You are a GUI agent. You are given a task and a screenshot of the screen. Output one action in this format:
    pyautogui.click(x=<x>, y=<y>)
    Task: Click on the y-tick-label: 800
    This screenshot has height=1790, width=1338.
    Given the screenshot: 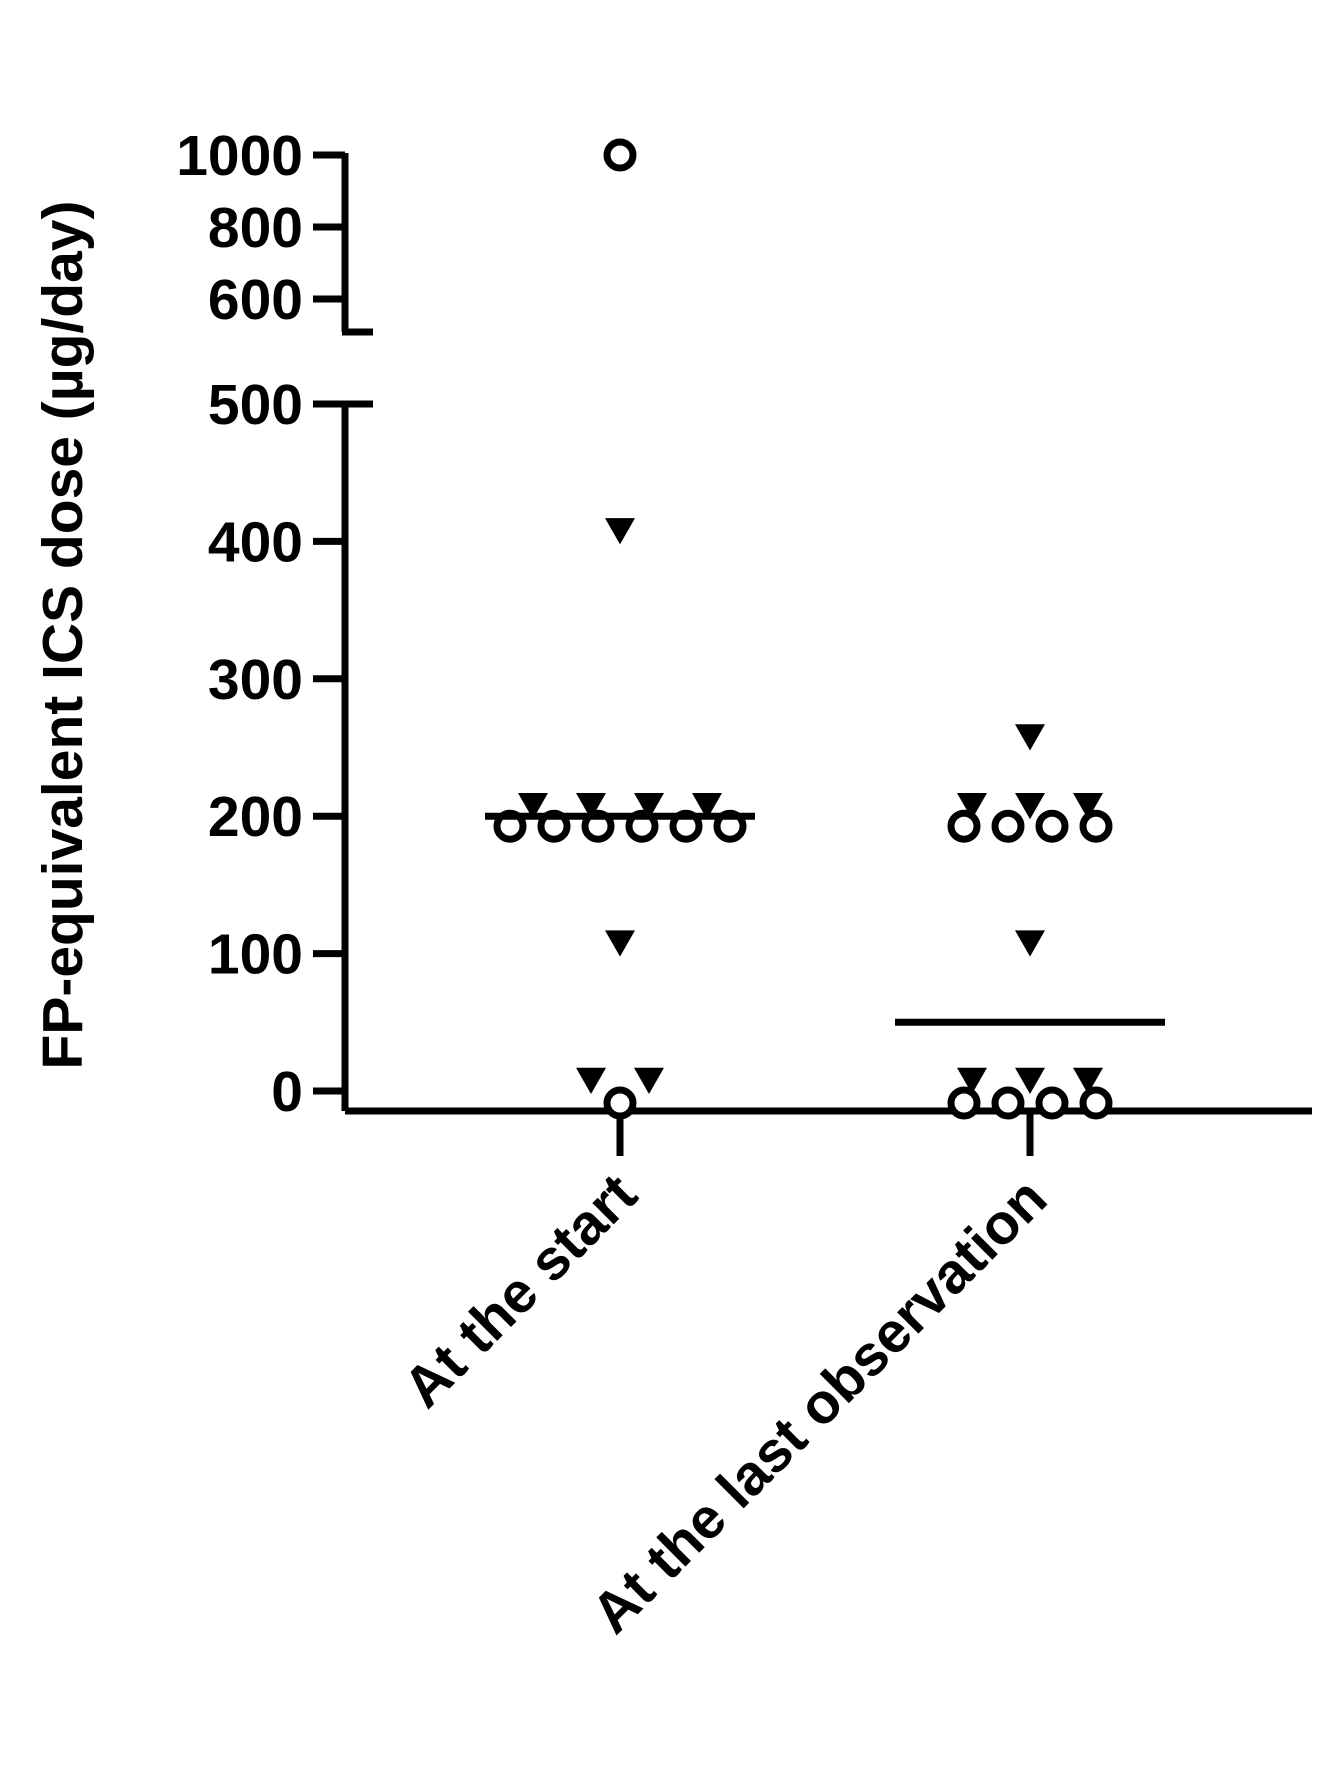 What is the action you would take?
    pyautogui.click(x=255, y=228)
    